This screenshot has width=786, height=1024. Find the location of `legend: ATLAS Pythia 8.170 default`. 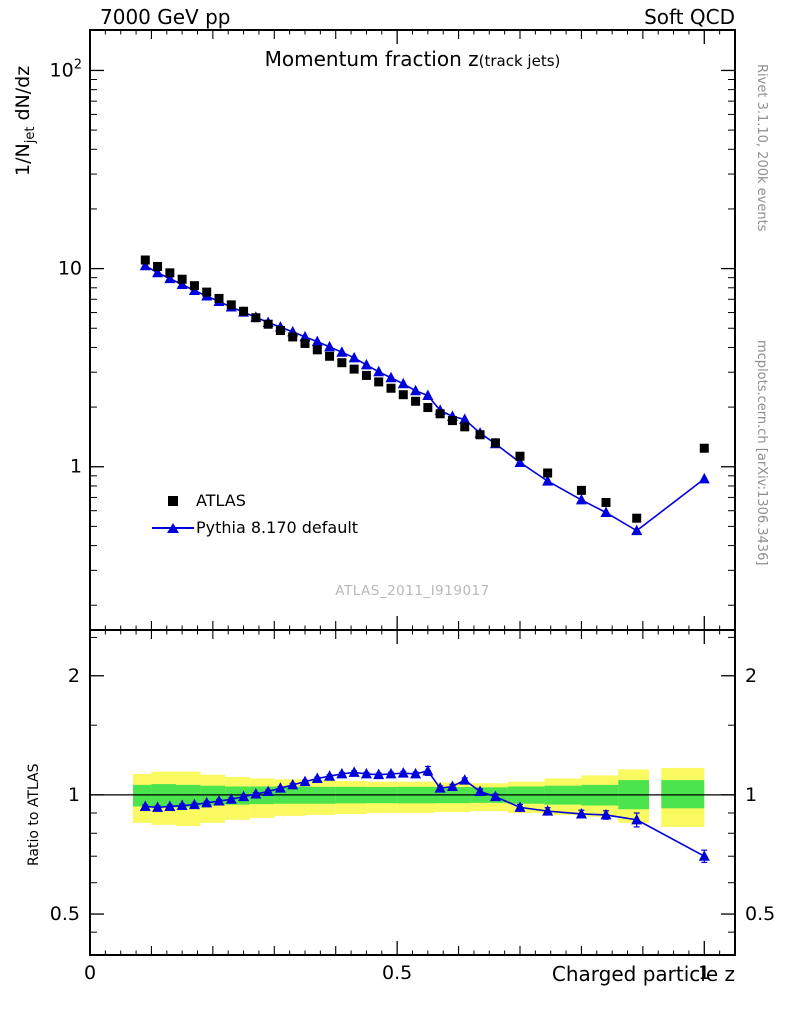

legend: ATLAS Pythia 8.170 default is located at coordinates (254, 514).